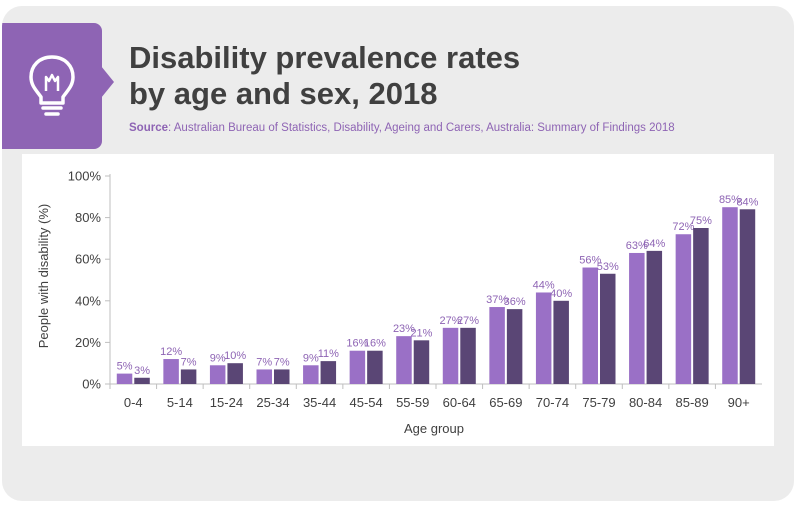 Image resolution: width=800 pixels, height=512 pixels. I want to click on data-label: 36%, so click(515, 302).